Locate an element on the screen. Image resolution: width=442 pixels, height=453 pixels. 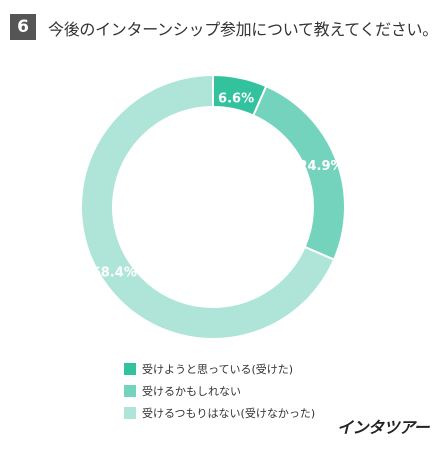
question-number: 6 is located at coordinates (23, 27).